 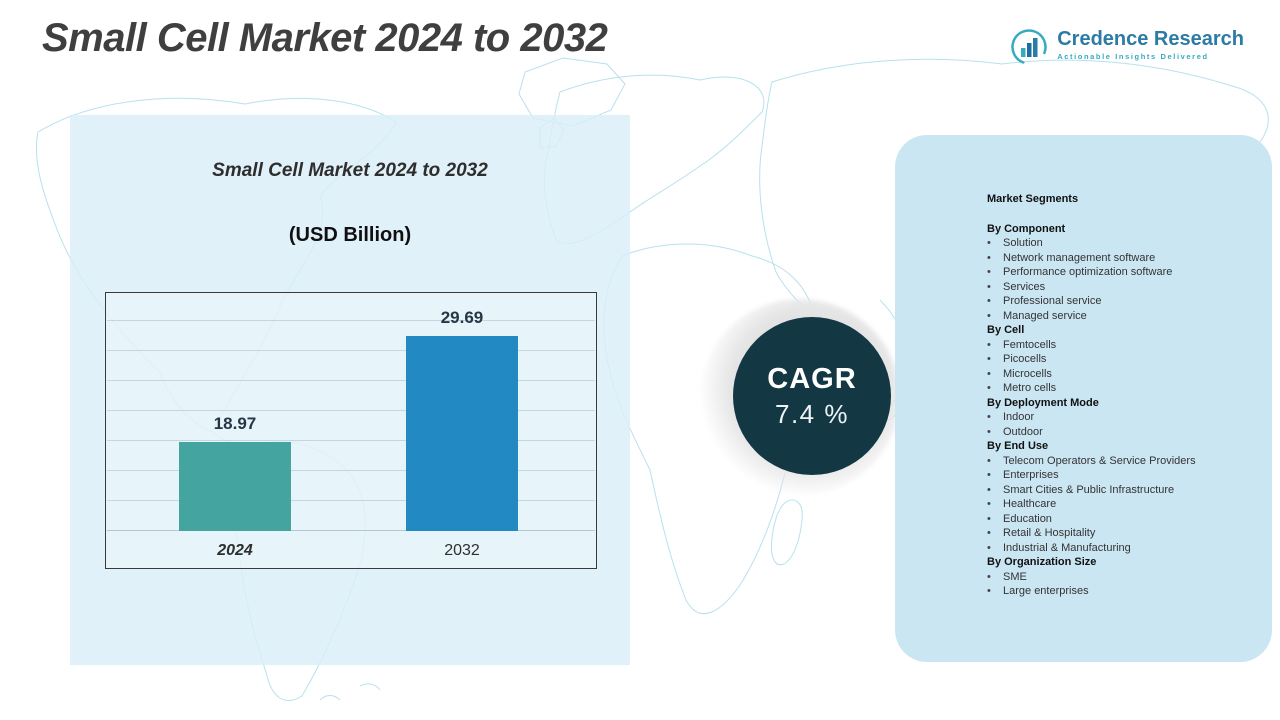 What do you see at coordinates (1099, 460) in the screenshot?
I see `segment-item-label: Telecom Operators & Service Providers` at bounding box center [1099, 460].